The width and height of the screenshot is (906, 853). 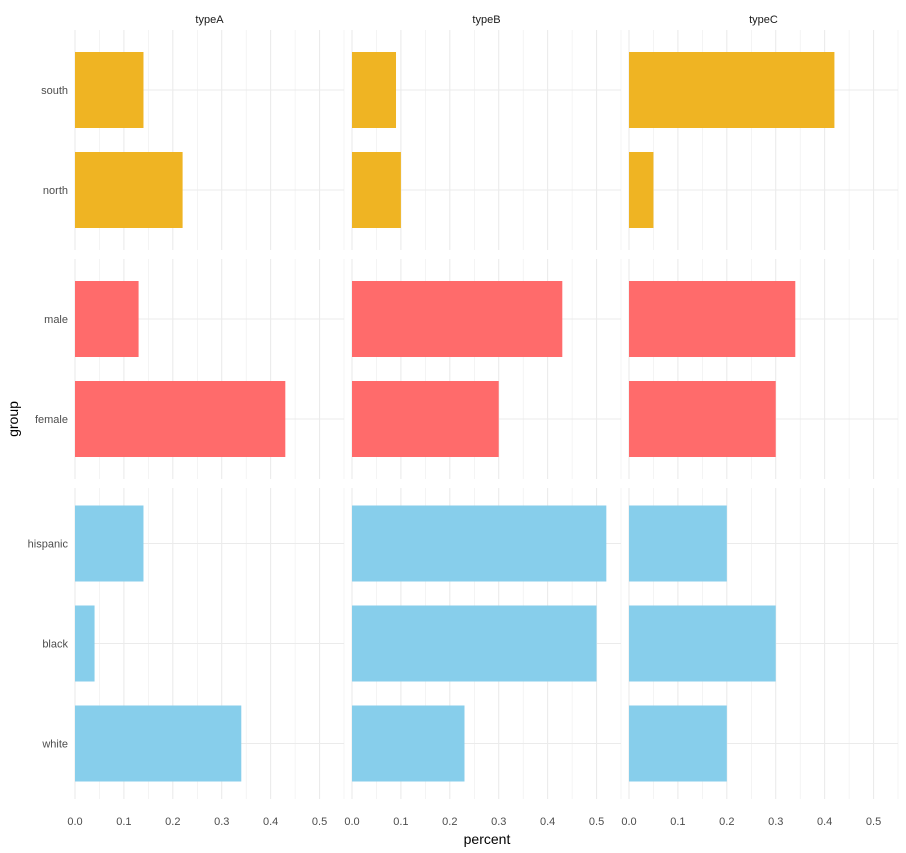 I want to click on bar-typeA-north, so click(x=129, y=190).